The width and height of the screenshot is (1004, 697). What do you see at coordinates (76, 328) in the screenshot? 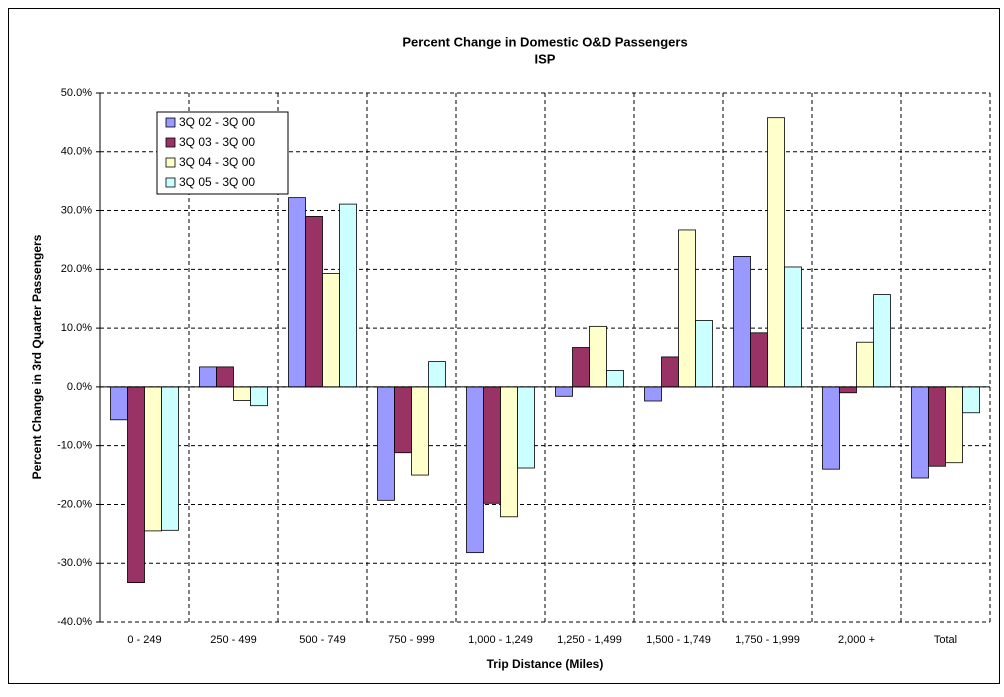
I see `y-tick-label: 10.0%` at bounding box center [76, 328].